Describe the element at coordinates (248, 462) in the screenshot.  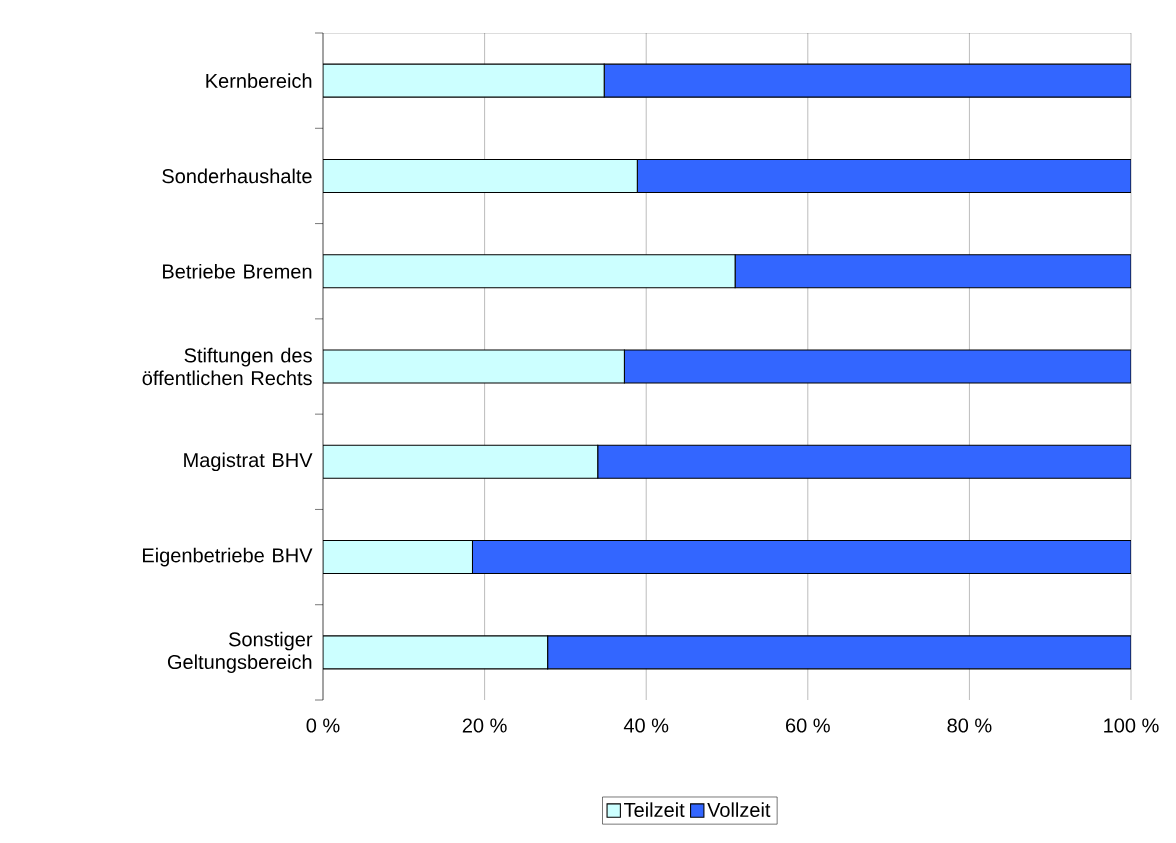
I see `y-tick-label: Magistrat BHV` at that location.